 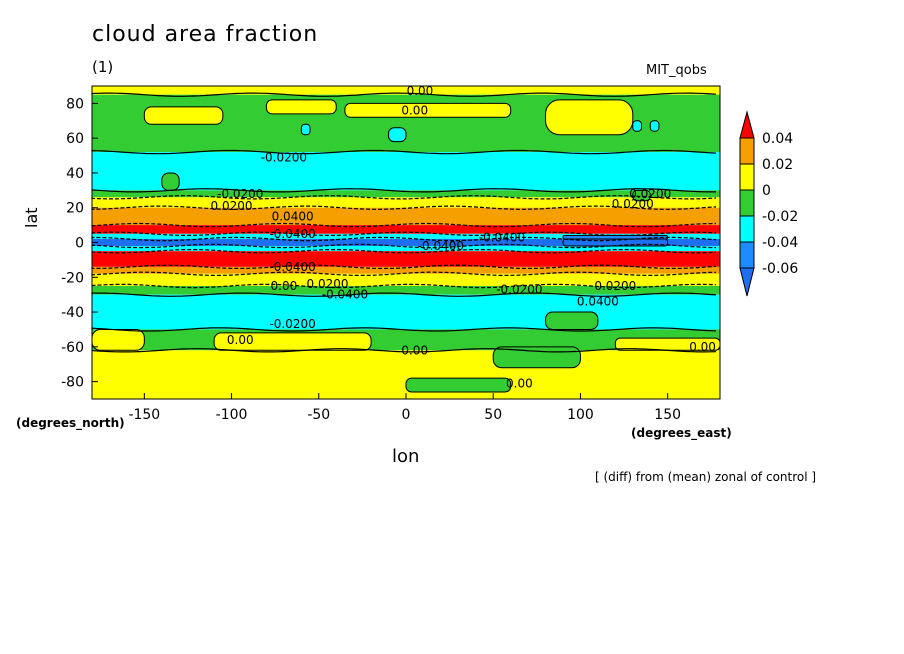 What do you see at coordinates (70, 423) in the screenshot?
I see `y-axis-units: (degrees_north)` at bounding box center [70, 423].